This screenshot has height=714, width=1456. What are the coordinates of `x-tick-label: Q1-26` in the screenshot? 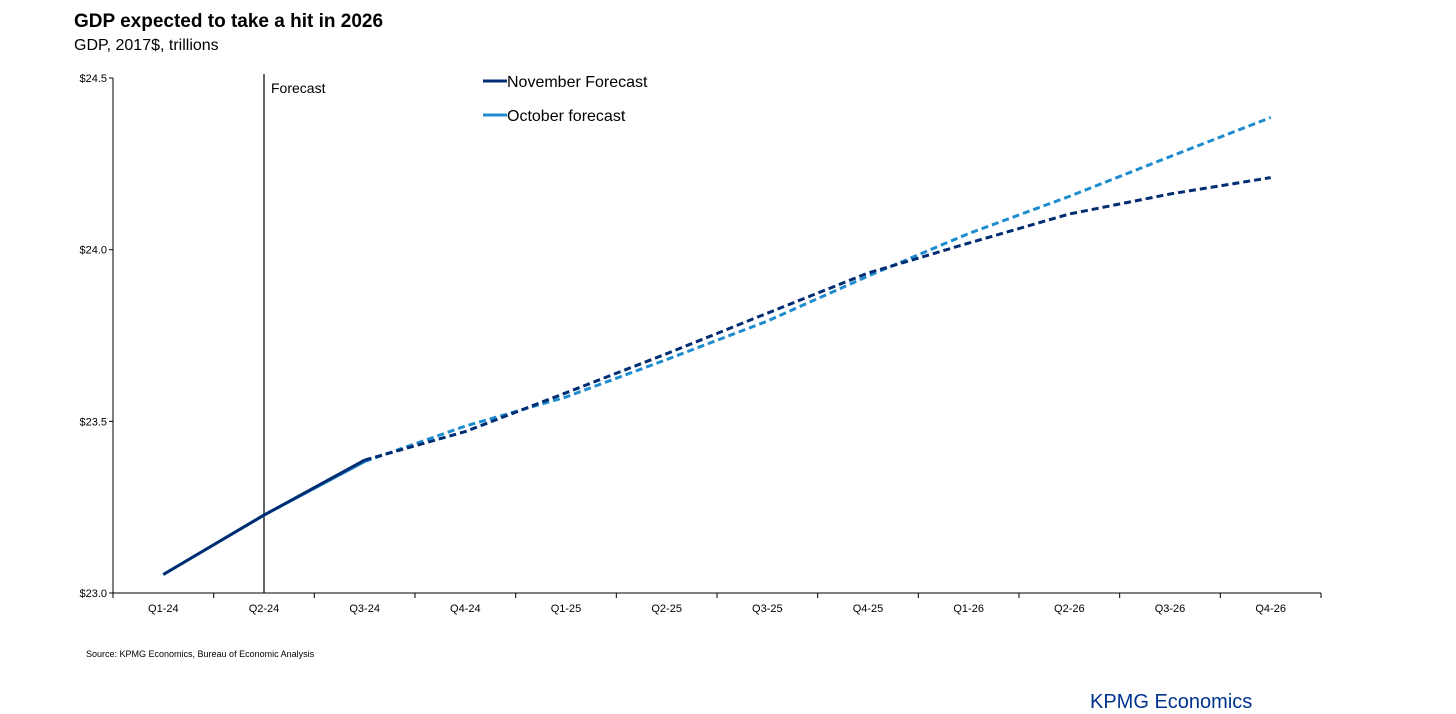 It's located at (968, 609).